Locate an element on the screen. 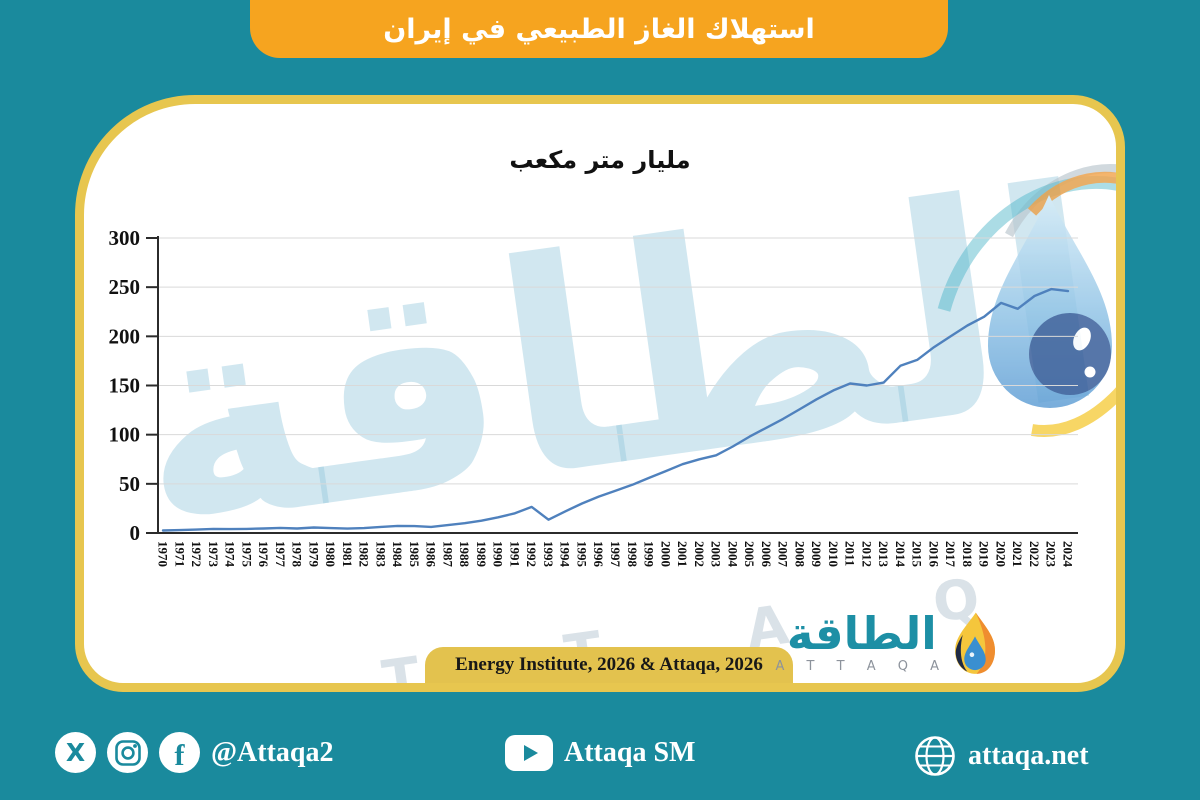 The height and width of the screenshot is (800, 1200). footer-website: attaqa.net is located at coordinates (1001, 756).